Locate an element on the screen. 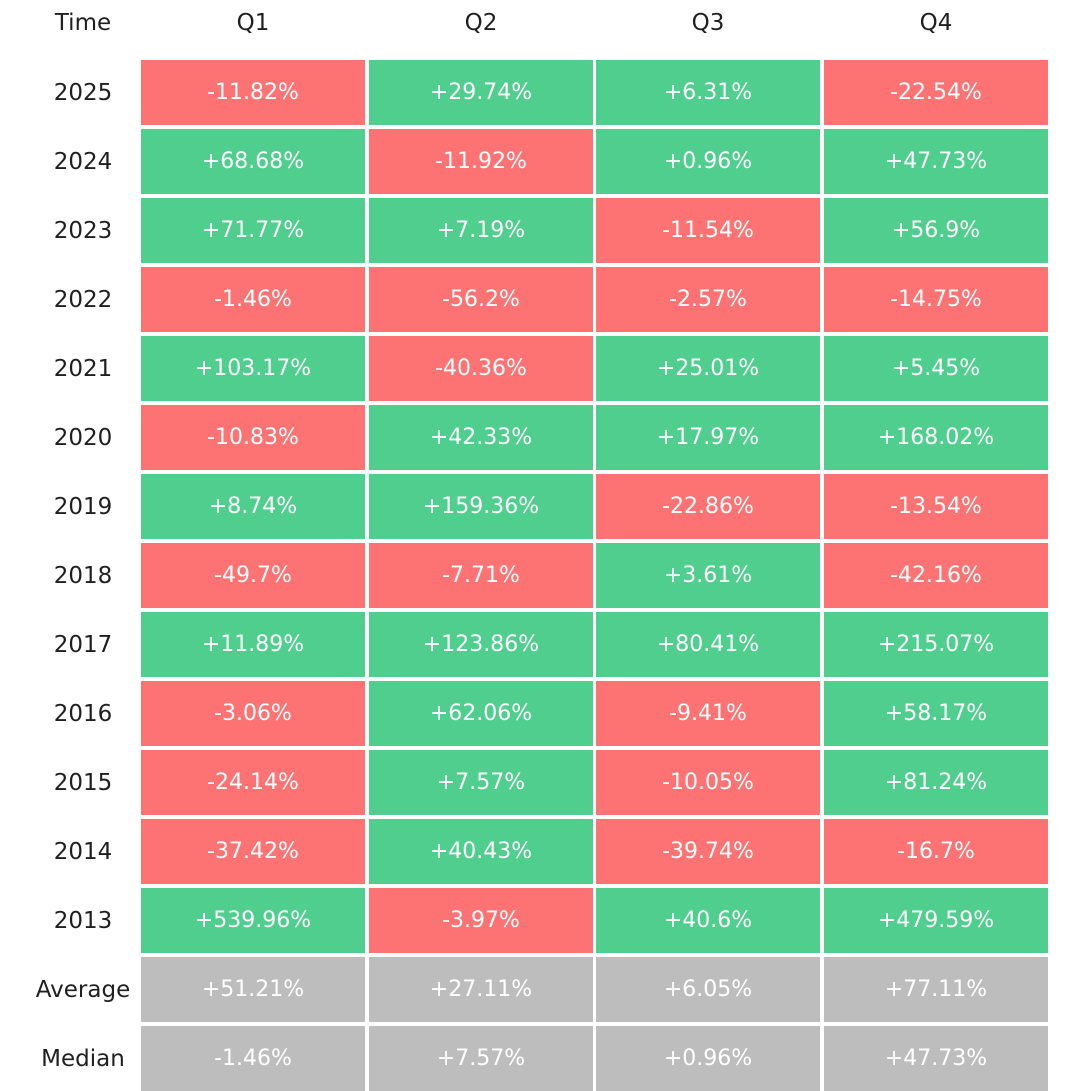 This screenshot has width=1080, height=1091. cell-2020-q2: +42.33% is located at coordinates (481, 437).